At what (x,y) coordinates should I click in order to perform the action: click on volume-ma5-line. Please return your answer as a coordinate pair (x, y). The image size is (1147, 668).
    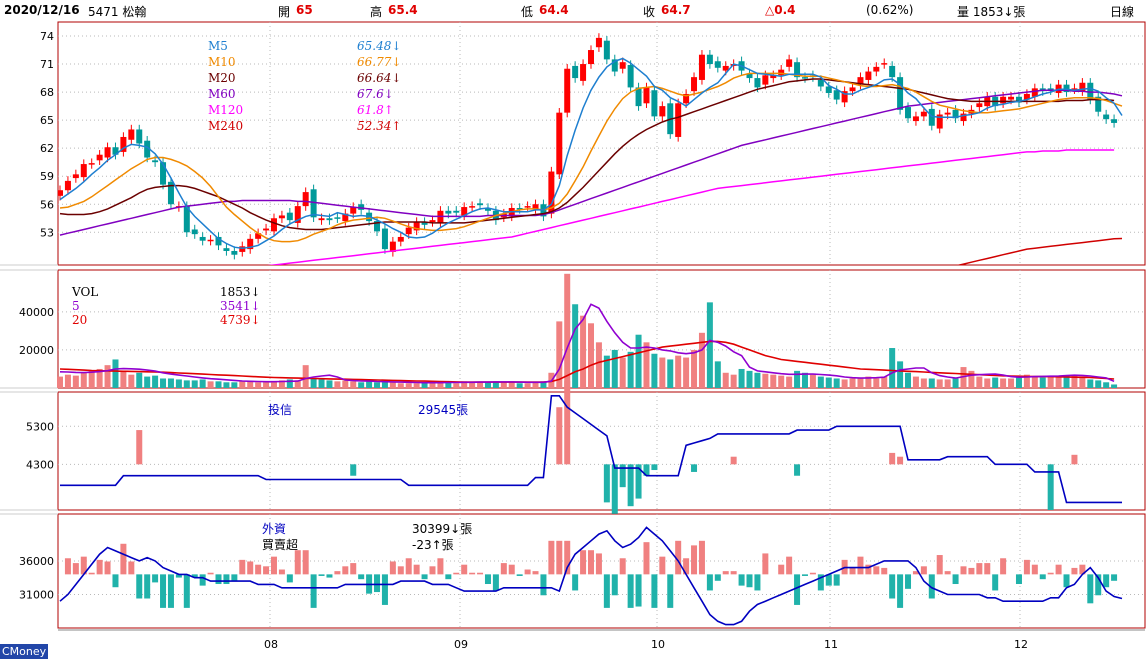
    Looking at the image, I should click on (587, 343).